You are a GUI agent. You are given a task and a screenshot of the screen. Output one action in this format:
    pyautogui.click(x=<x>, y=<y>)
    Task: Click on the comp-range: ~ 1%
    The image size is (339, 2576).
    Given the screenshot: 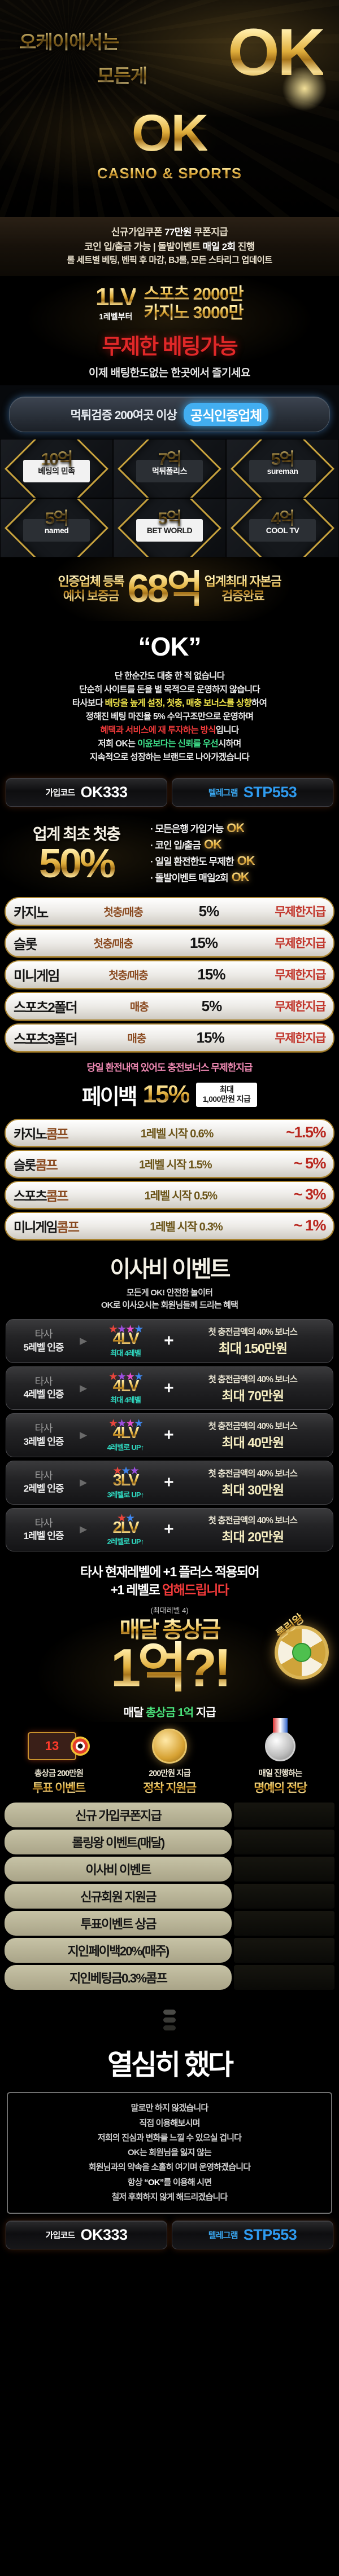 What is the action you would take?
    pyautogui.click(x=310, y=1225)
    